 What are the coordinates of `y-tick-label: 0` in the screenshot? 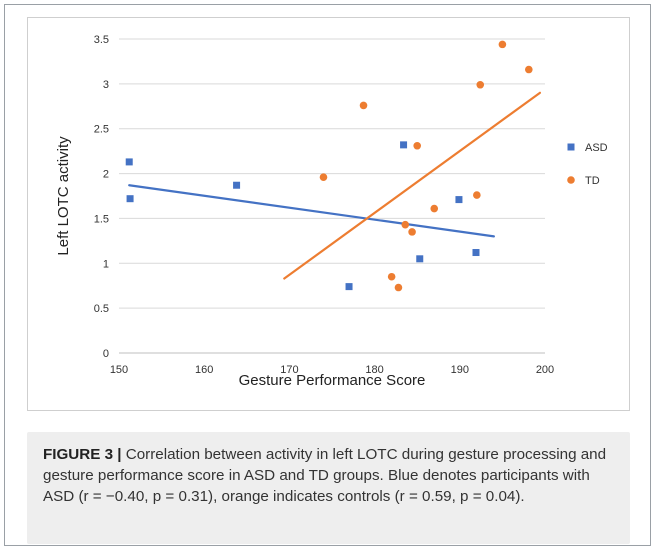 It's located at (106, 354).